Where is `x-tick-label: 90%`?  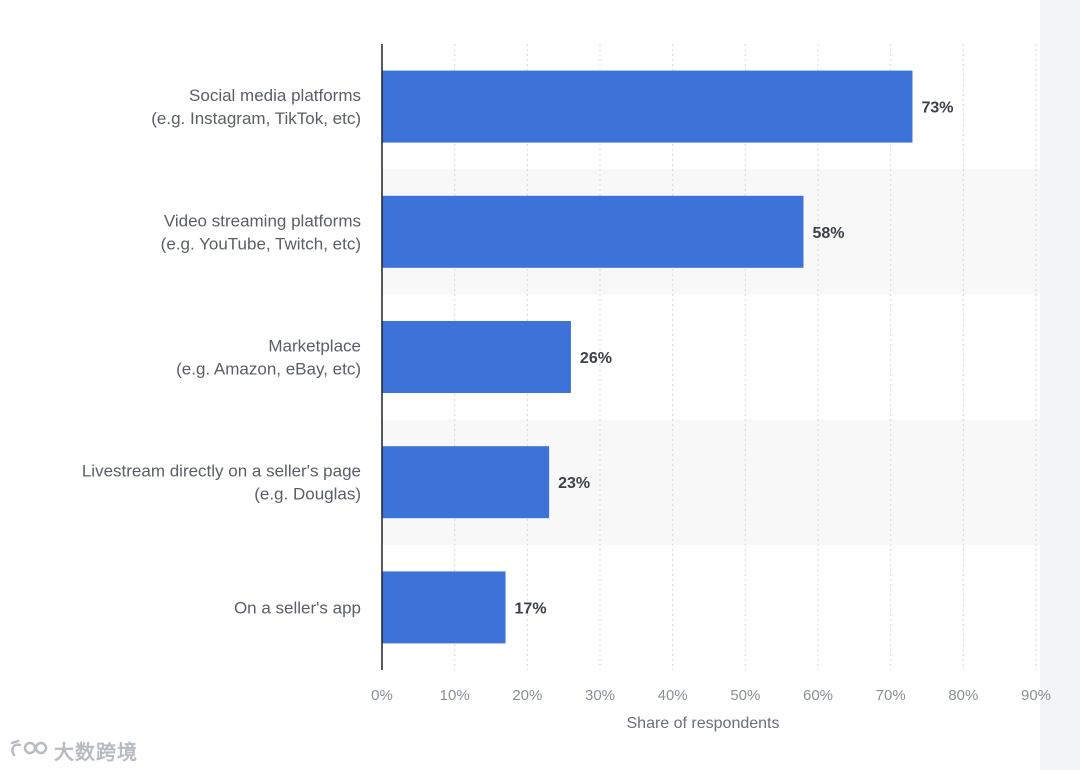 x-tick-label: 90% is located at coordinates (1036, 695).